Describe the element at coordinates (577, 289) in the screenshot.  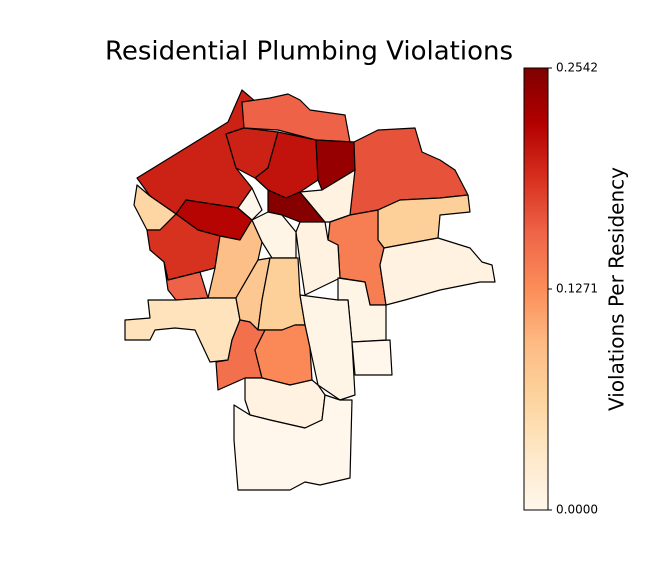
I see `colorbar-tick-label: 0.1271` at that location.